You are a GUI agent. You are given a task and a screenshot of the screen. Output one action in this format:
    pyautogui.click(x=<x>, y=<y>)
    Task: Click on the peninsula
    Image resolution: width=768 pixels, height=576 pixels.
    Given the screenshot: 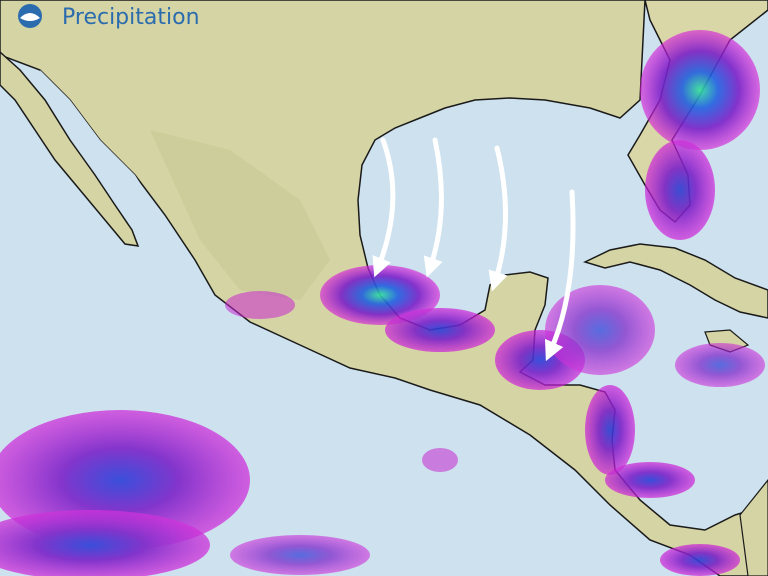 What is the action you would take?
    pyautogui.click(x=70, y=148)
    